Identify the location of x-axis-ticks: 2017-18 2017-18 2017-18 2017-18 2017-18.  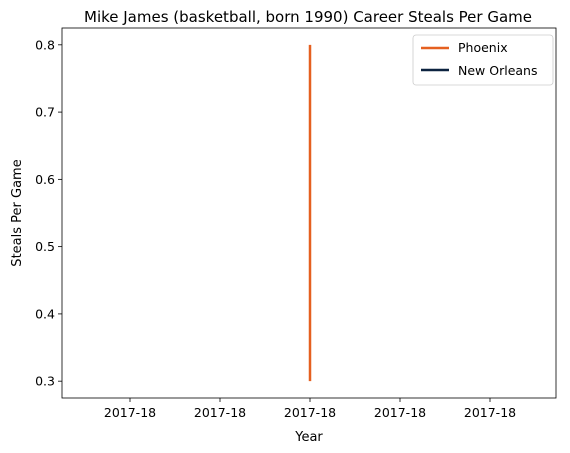
(310, 409).